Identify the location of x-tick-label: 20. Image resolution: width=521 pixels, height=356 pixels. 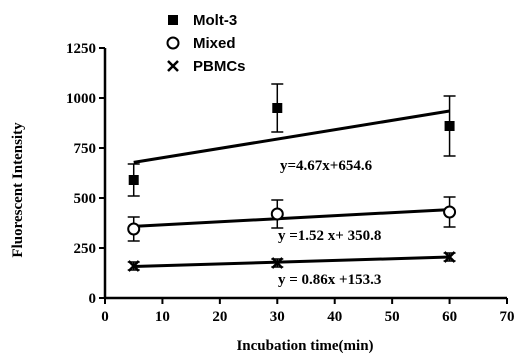
(219, 317).